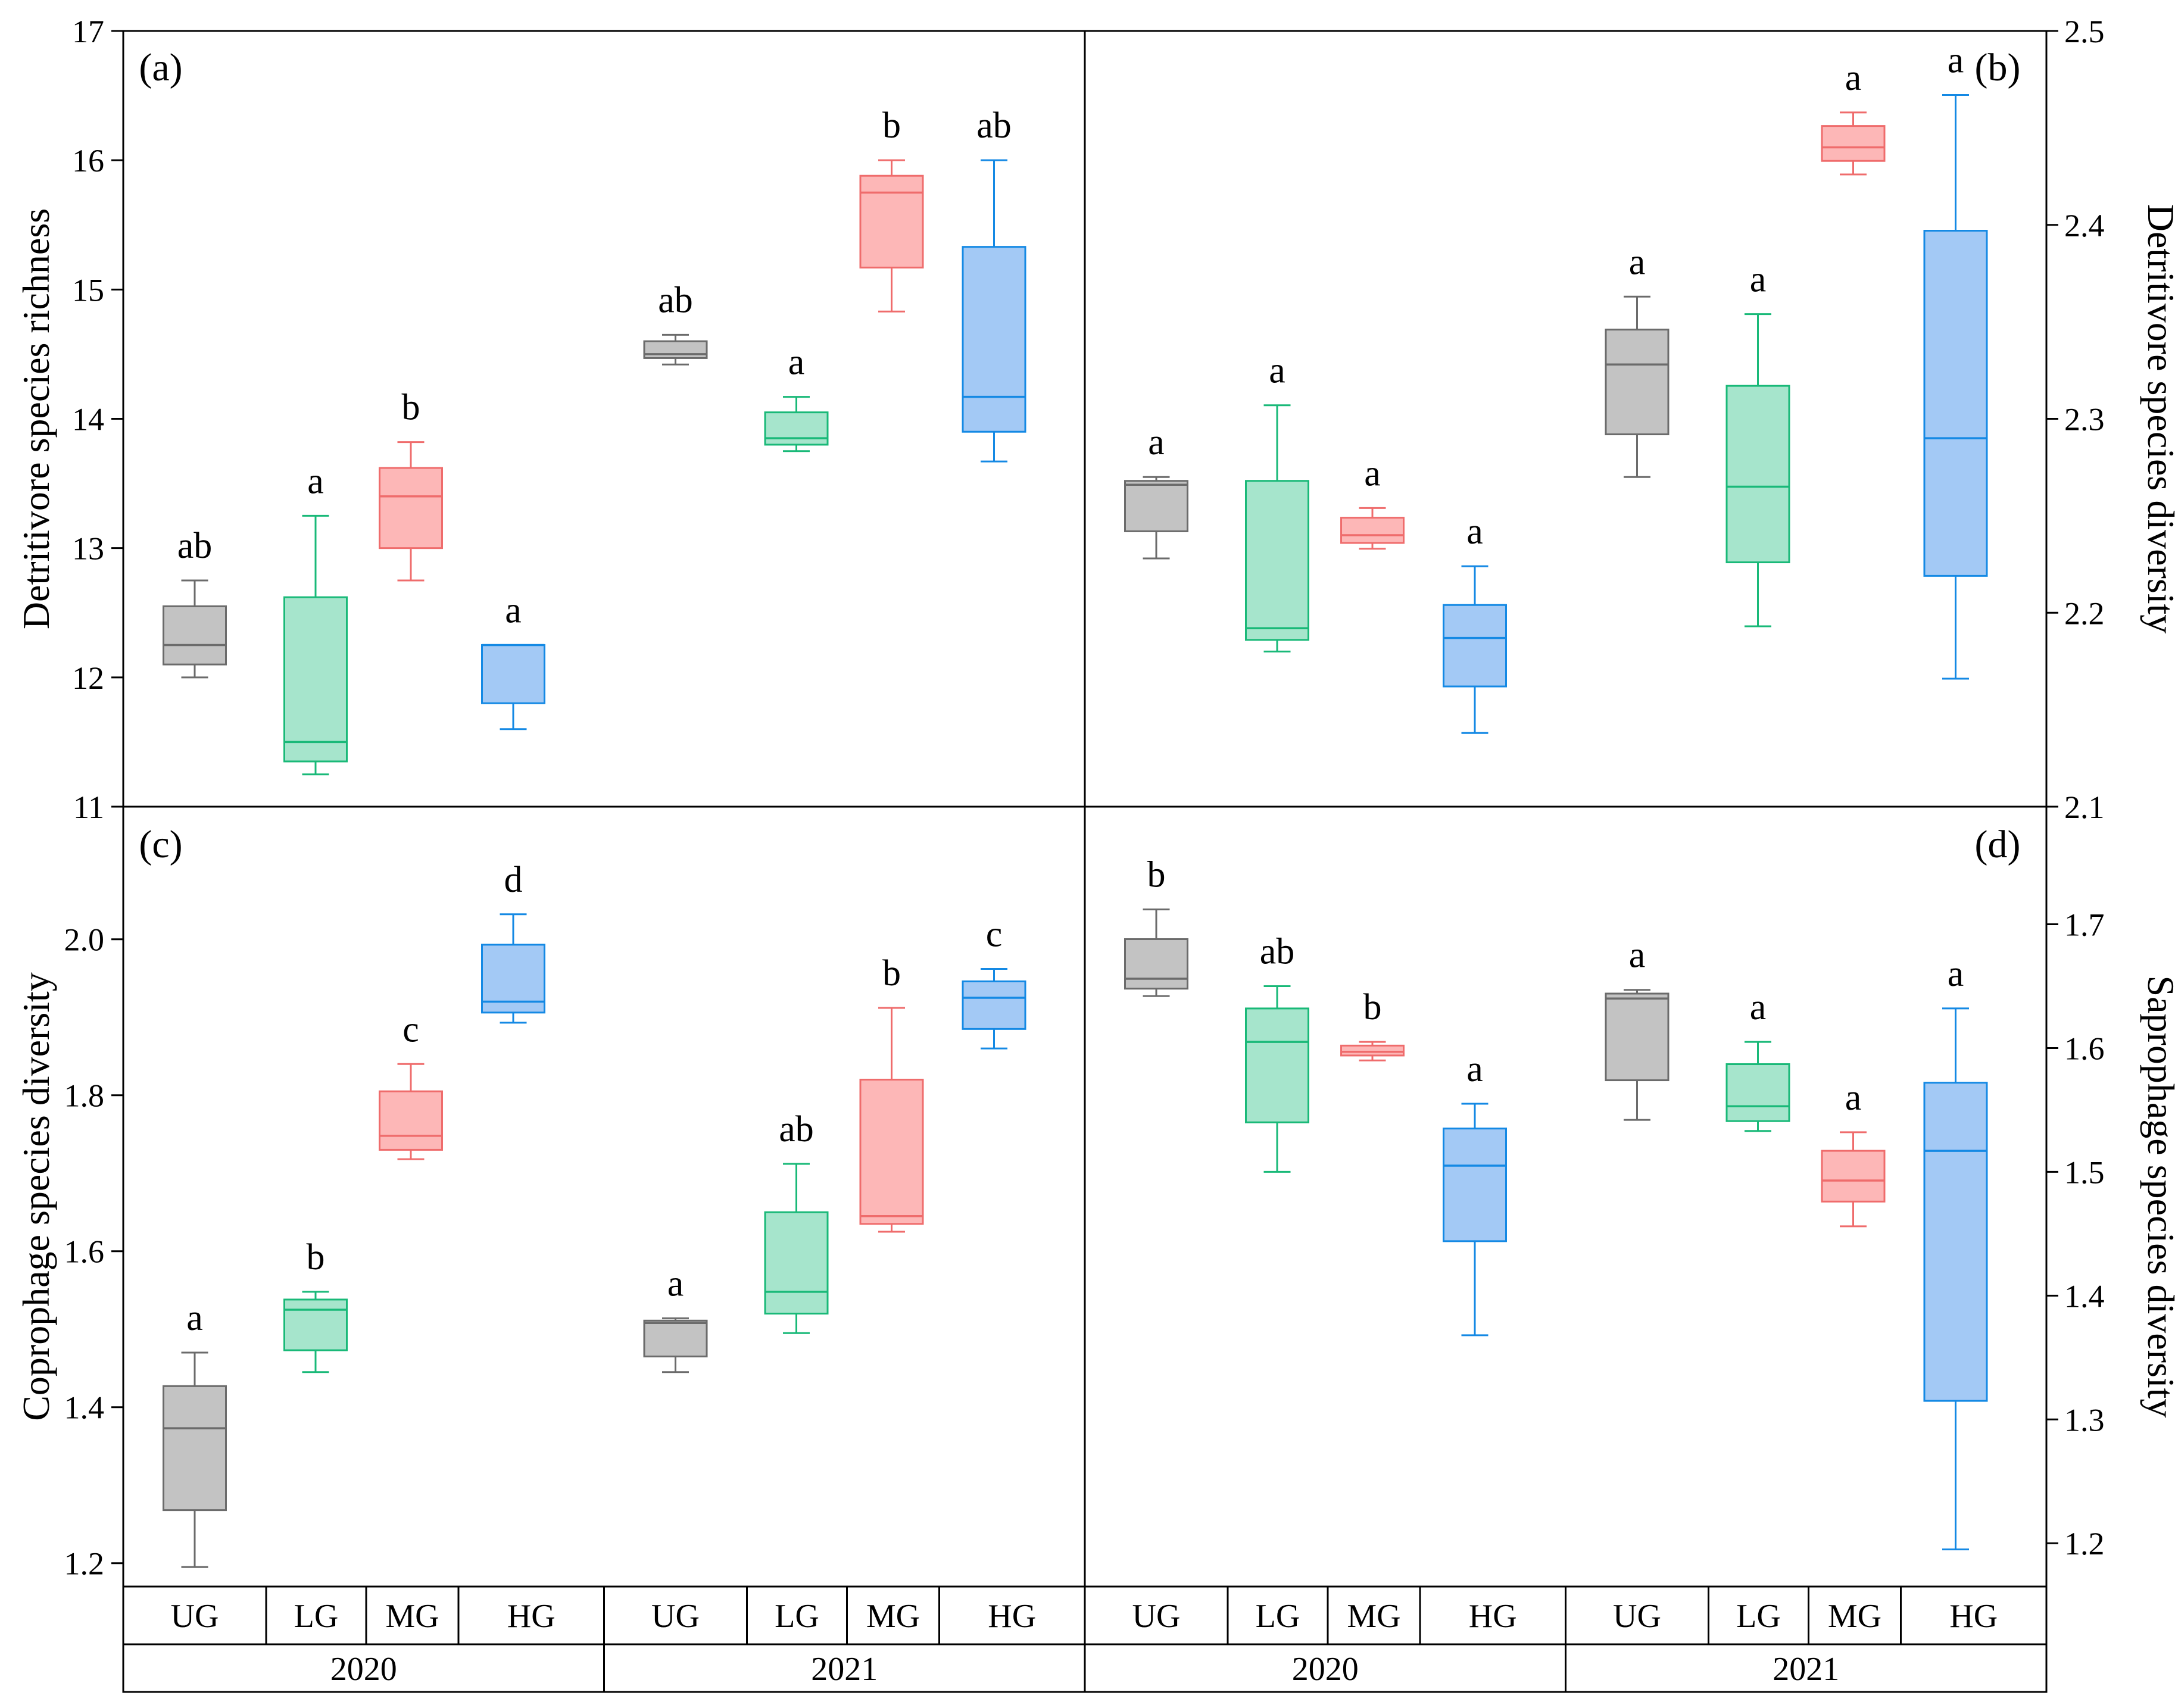 The width and height of the screenshot is (2175, 1708). I want to click on y-tick-label: 2.2, so click(2084, 613).